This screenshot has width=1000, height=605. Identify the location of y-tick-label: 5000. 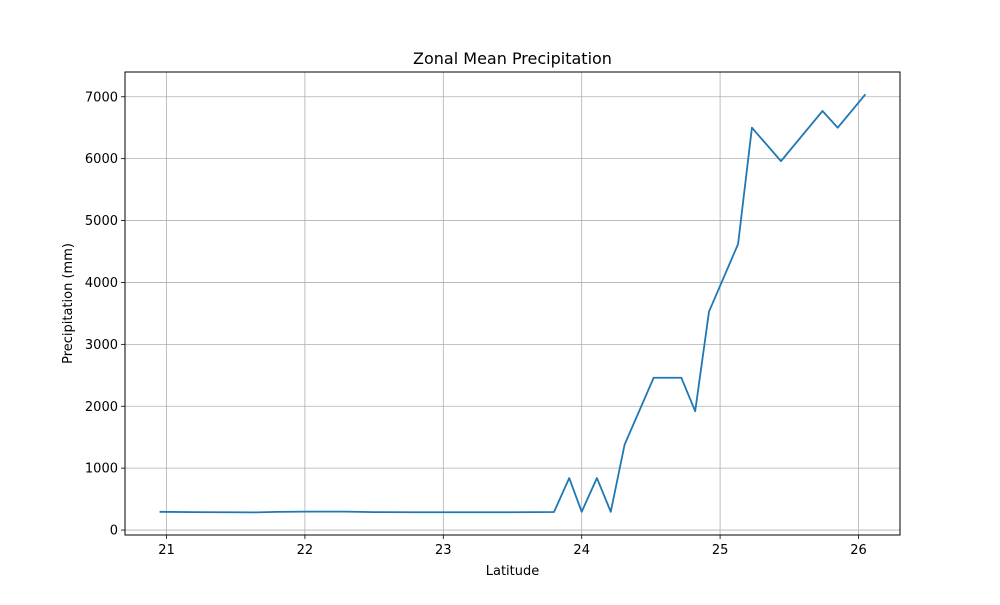
(101, 221).